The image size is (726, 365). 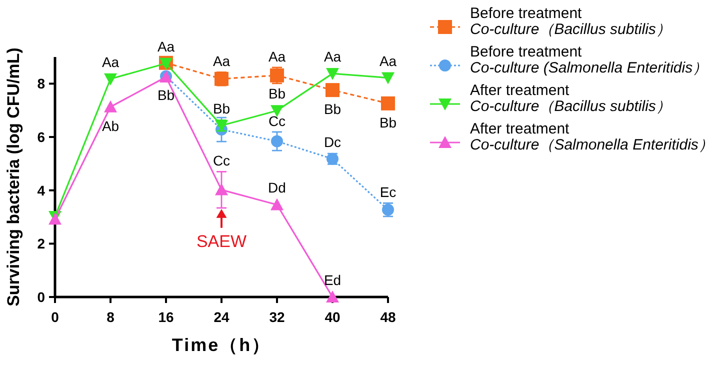 I want to click on data-label: Ed, so click(x=333, y=280).